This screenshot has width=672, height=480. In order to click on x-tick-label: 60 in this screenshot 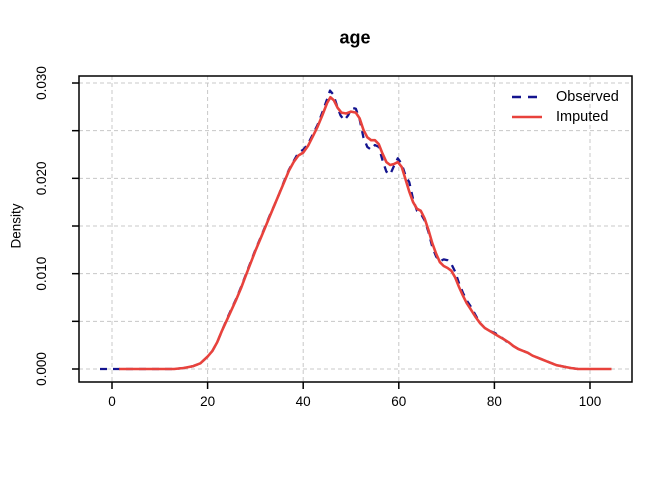, I will do `click(398, 401)`.